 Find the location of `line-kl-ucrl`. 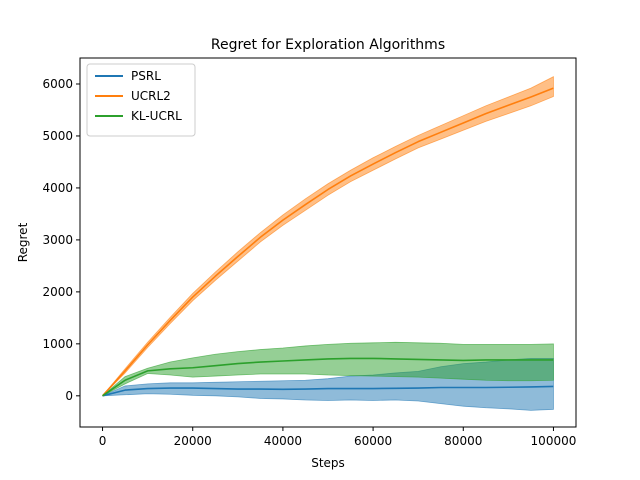

line-kl-ucrl is located at coordinates (328, 377).